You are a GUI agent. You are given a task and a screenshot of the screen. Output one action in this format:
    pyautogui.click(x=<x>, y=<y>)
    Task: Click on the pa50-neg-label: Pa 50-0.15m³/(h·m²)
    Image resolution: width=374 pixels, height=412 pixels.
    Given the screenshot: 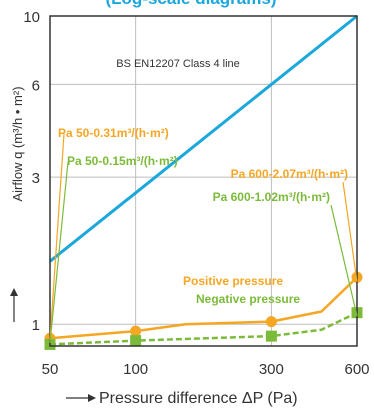 What is the action you would take?
    pyautogui.click(x=122, y=161)
    